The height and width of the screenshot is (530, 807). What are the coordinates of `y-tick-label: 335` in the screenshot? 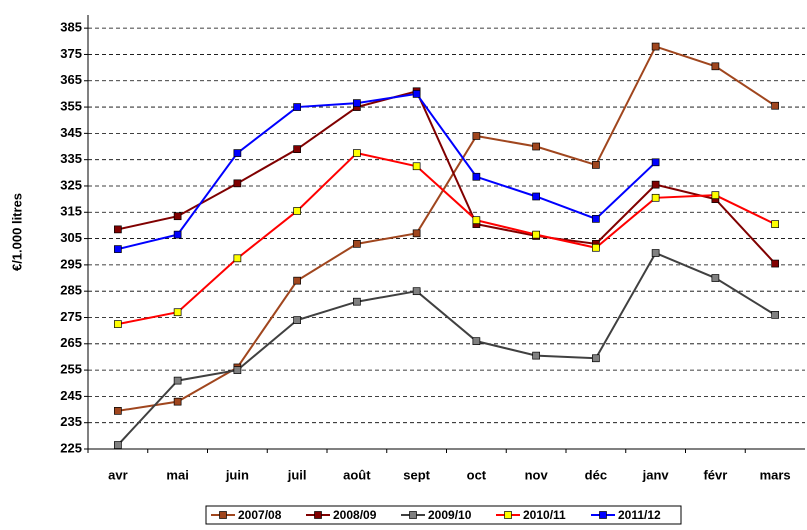 It's located at (71, 158).